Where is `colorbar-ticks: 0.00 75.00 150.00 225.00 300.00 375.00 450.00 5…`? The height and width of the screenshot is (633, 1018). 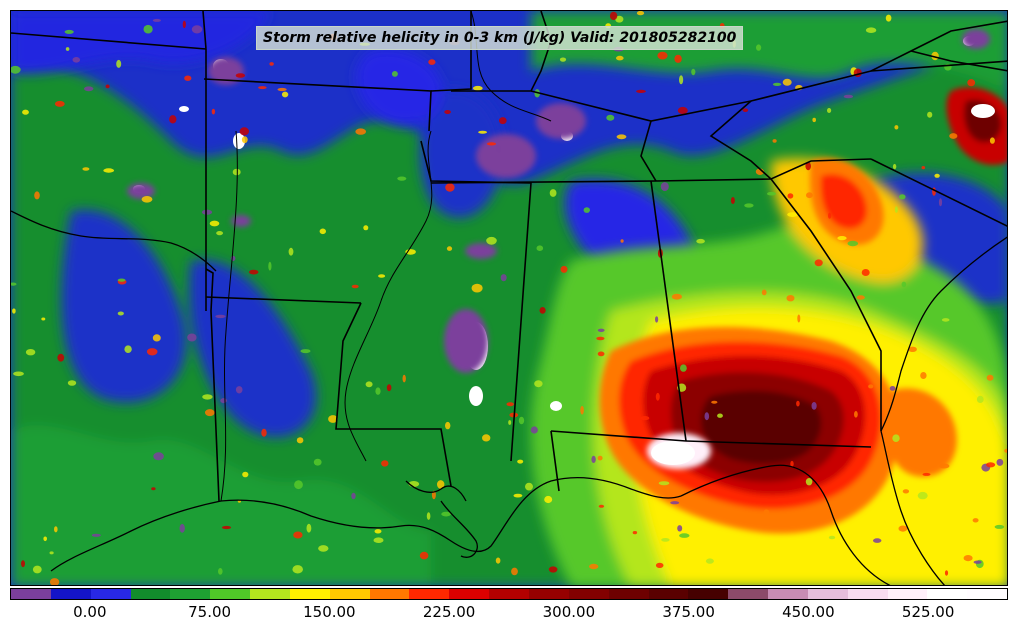
colorbar-ticks: 0.00 75.00 150.00 225.00 300.00 375.00 450.00 5… is located at coordinates (509, 614).